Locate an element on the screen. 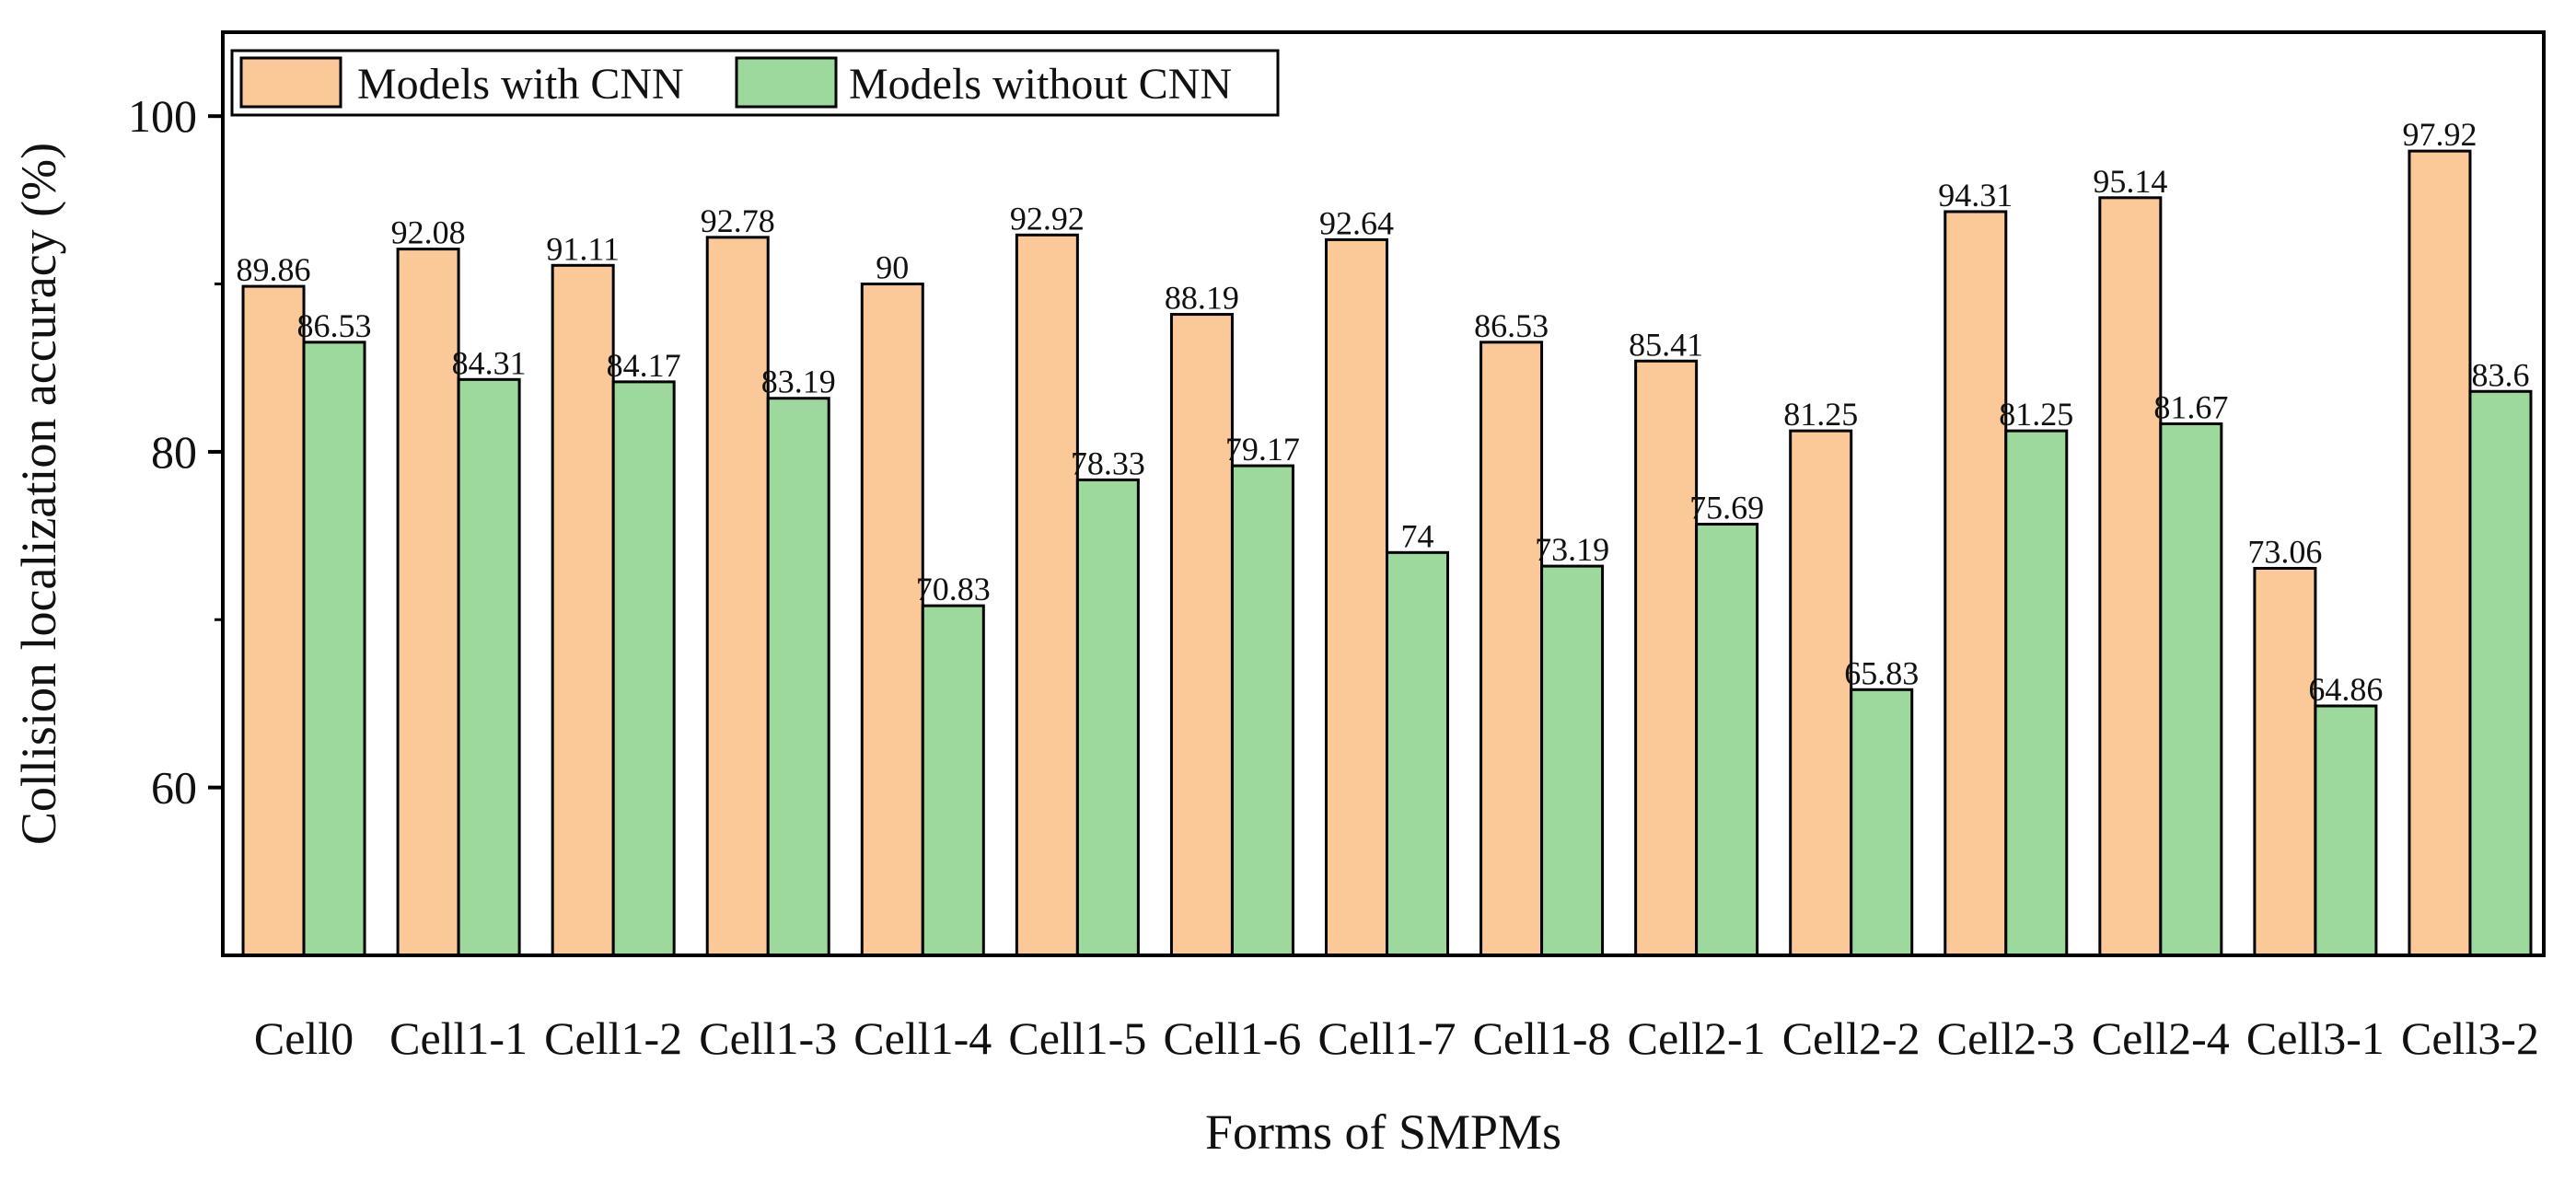 The height and width of the screenshot is (1179, 2576). data-label-without-cnn-cell0: 86.53 is located at coordinates (334, 325).